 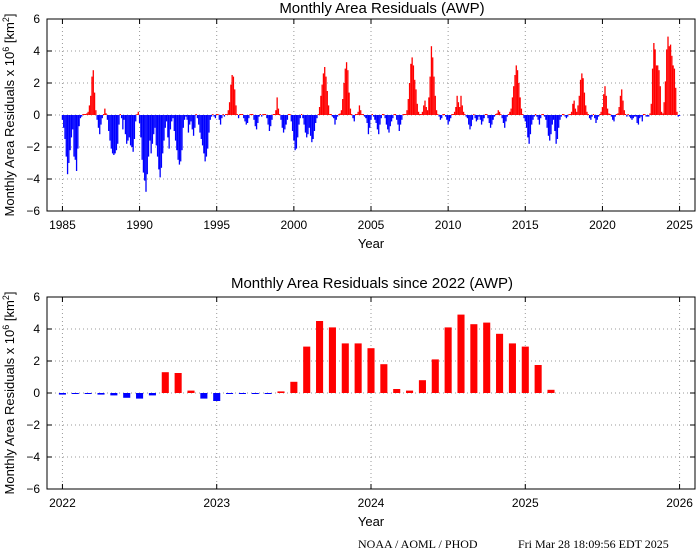 What do you see at coordinates (9, 115) in the screenshot?
I see `chart-1-ylabel: Monthly Area Residuals x 106 [km2]` at bounding box center [9, 115].